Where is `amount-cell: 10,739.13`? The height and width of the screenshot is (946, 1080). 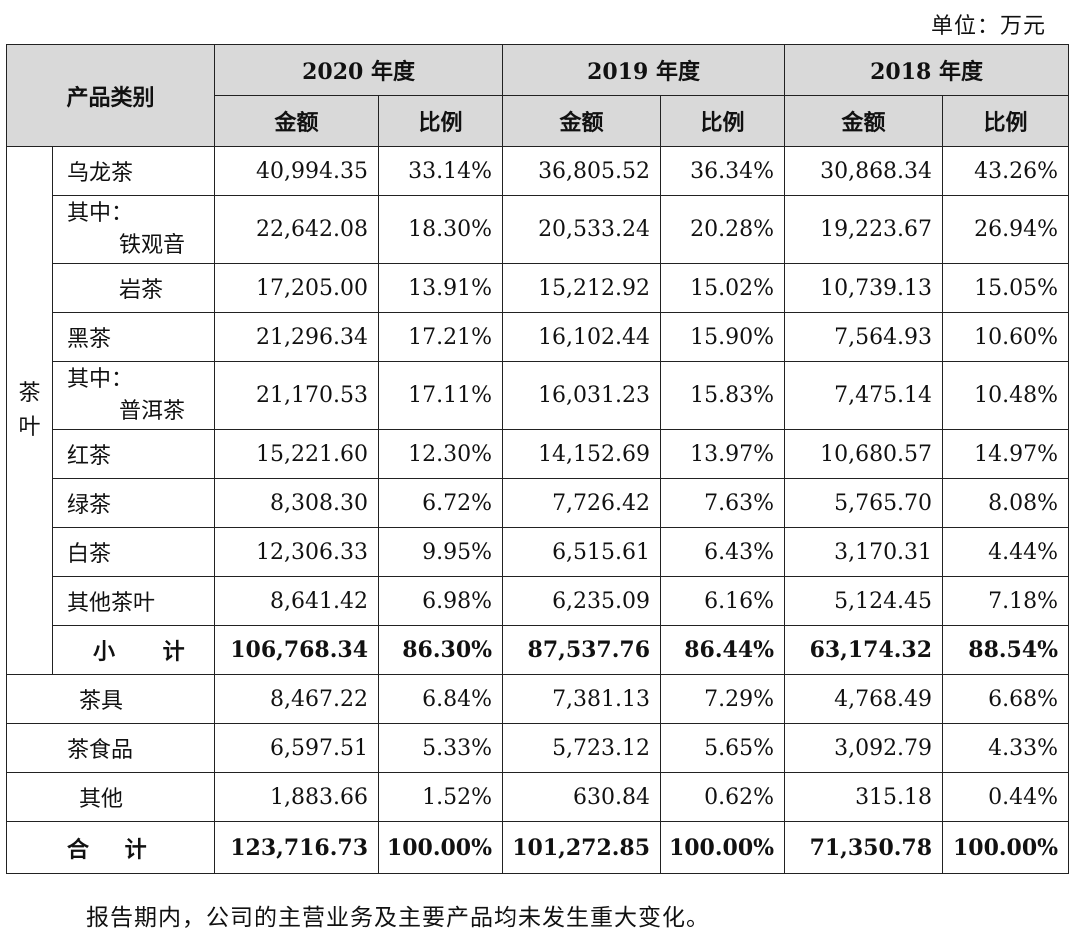
amount-cell: 10,739.13 is located at coordinates (864, 288).